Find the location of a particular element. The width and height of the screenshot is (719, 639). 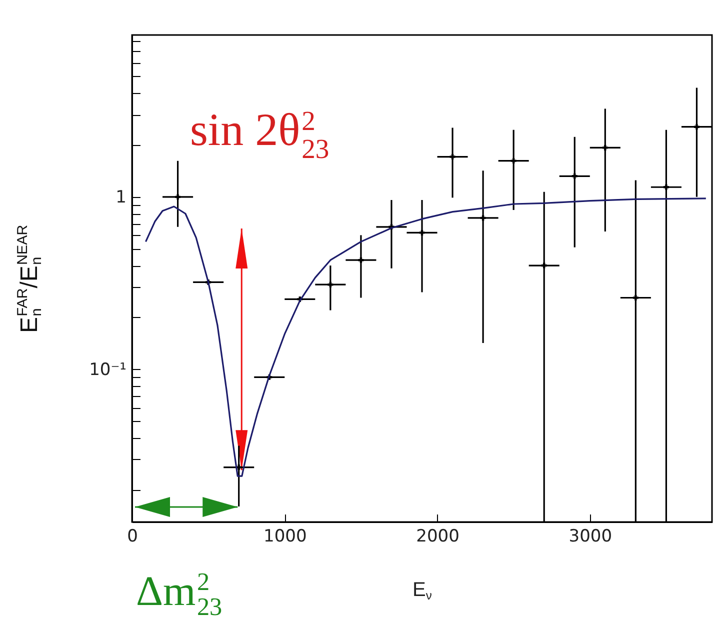

y-tick-label: 10⁻¹ is located at coordinates (107, 370).